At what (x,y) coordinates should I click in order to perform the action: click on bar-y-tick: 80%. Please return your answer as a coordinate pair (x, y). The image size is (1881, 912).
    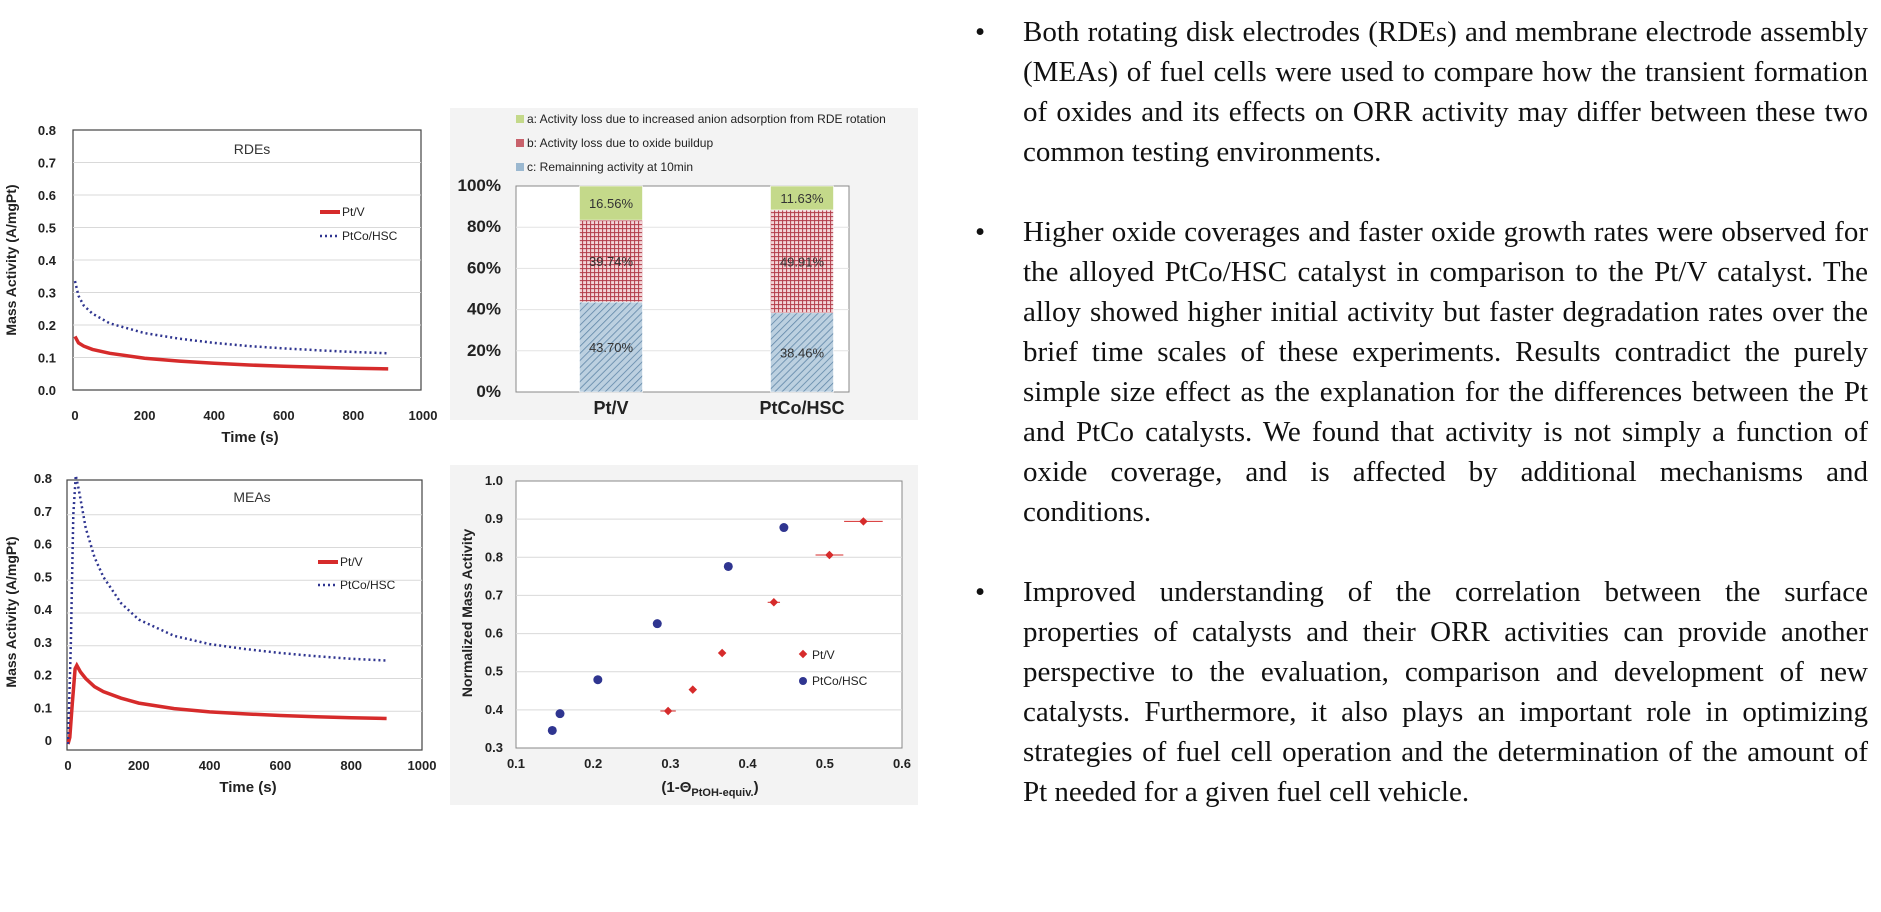
    Looking at the image, I should click on (484, 226).